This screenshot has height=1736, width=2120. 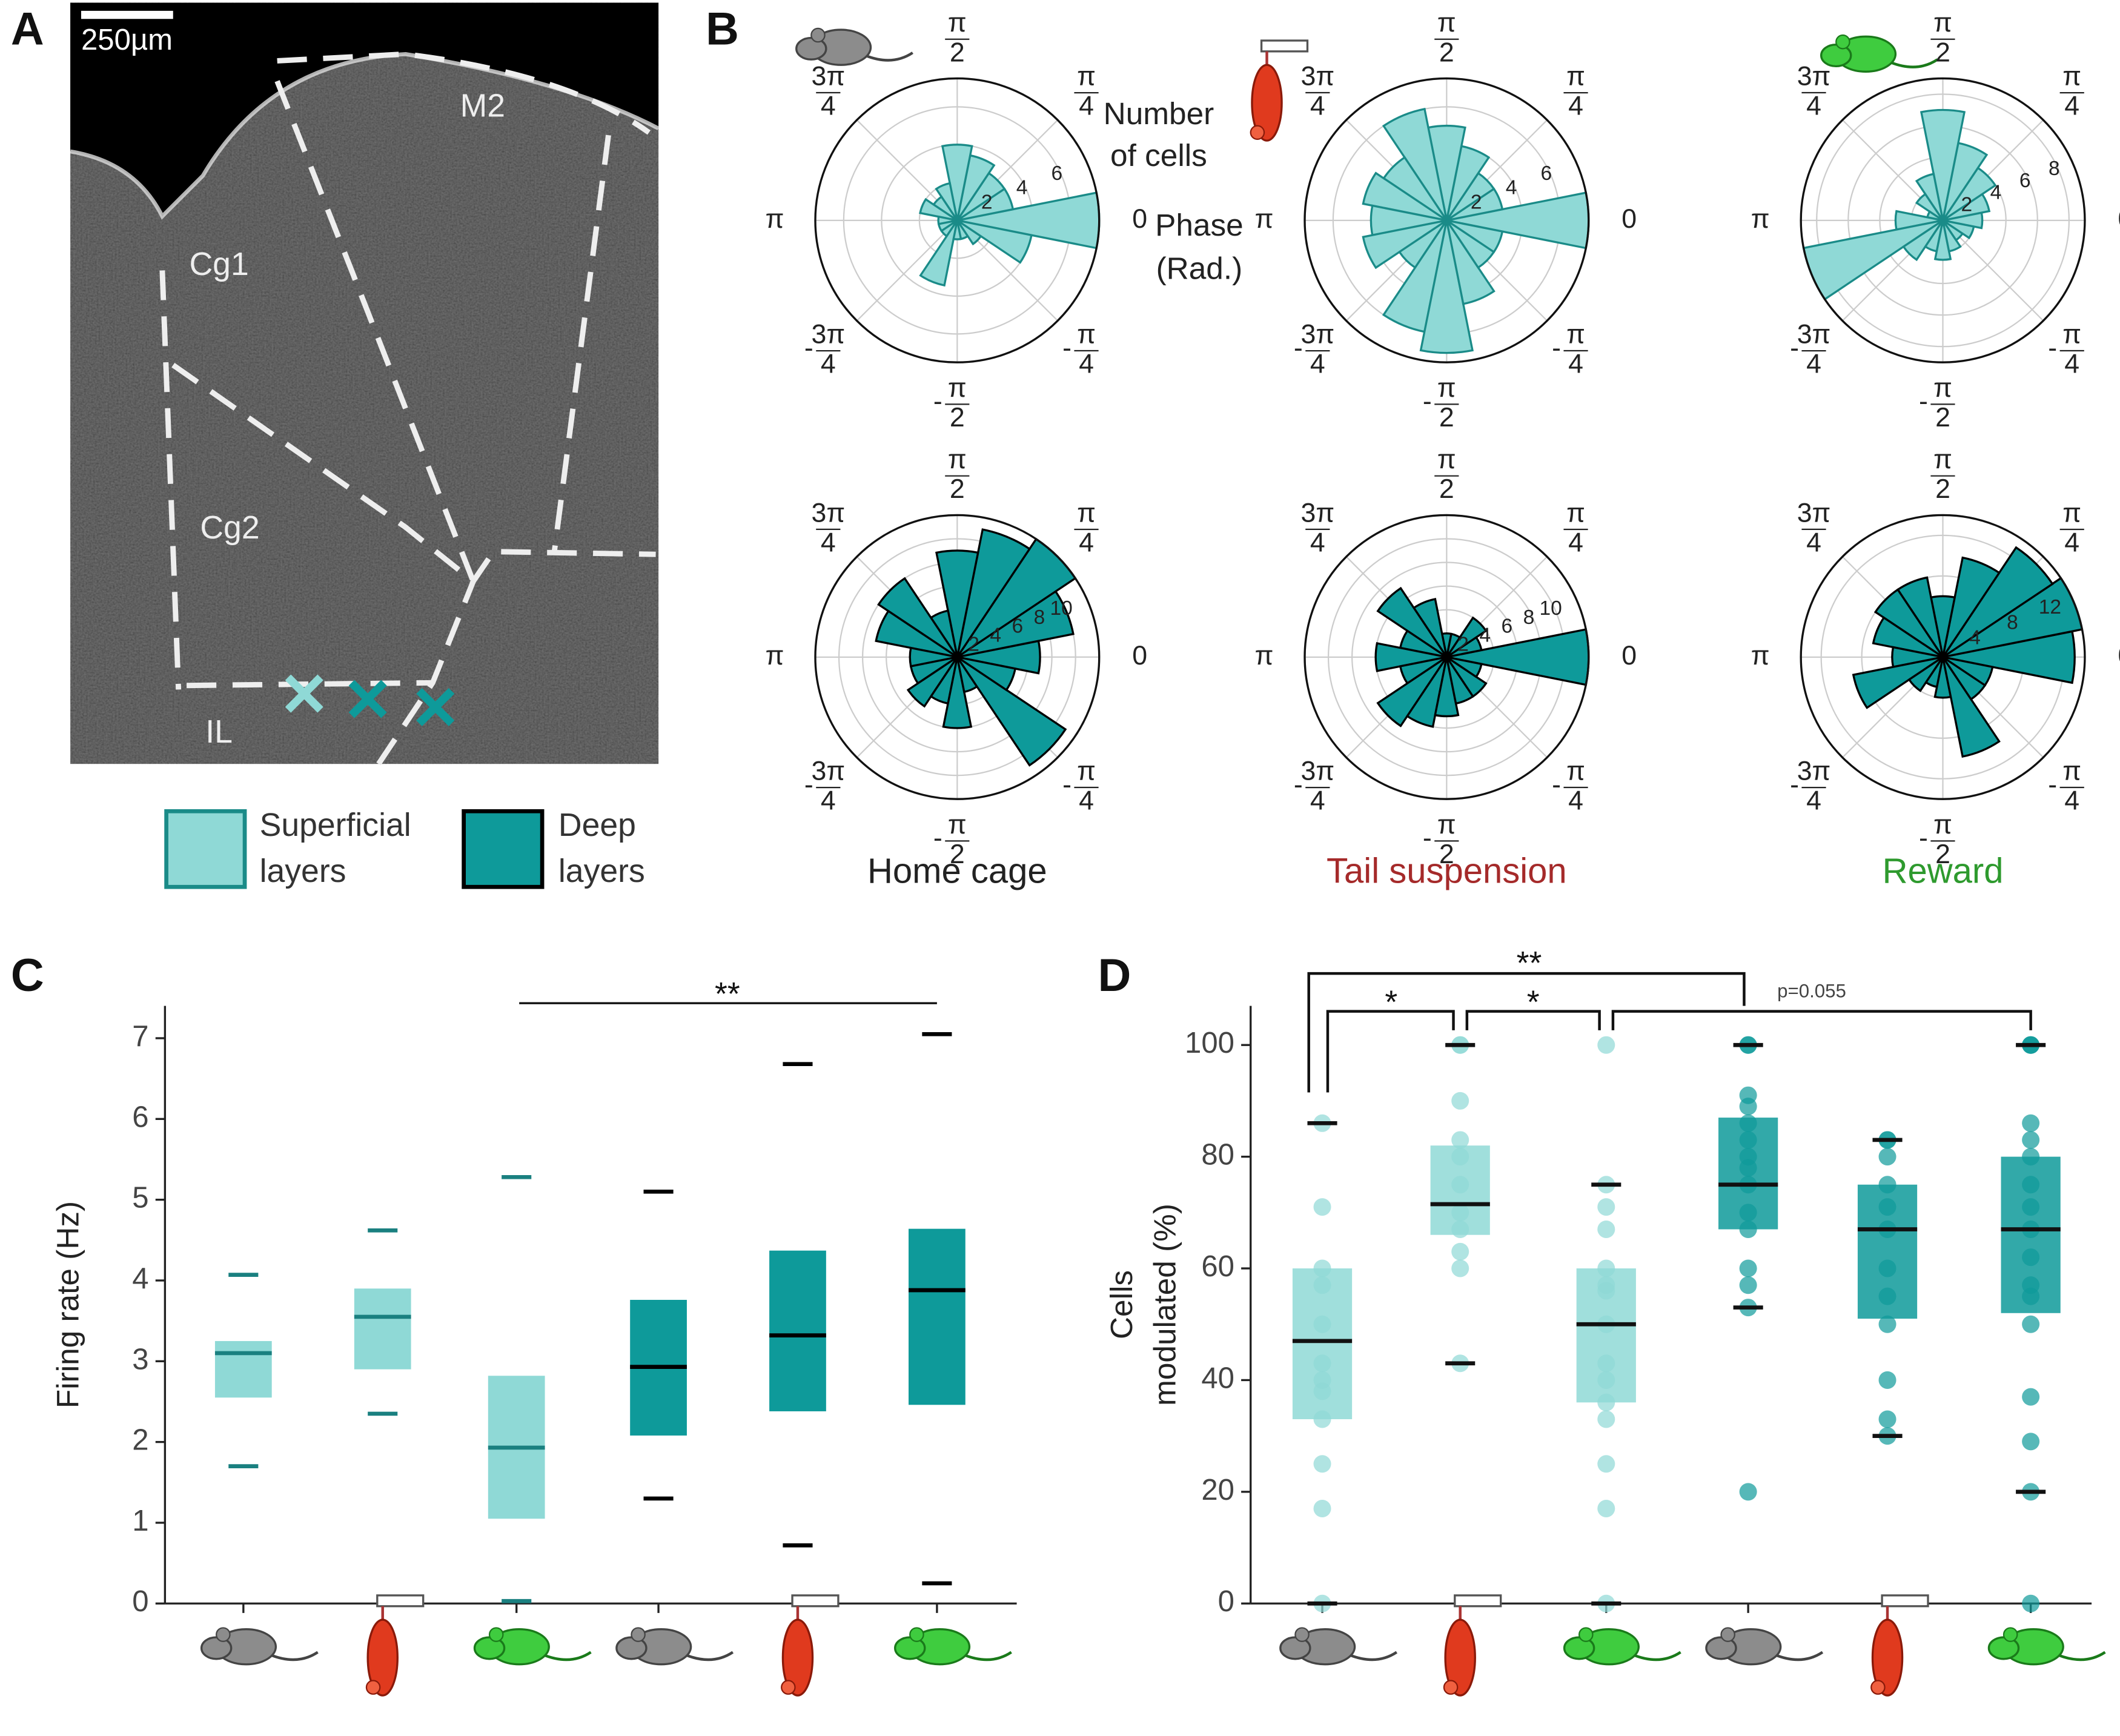 What do you see at coordinates (243, 1369) in the screenshot?
I see `box` at bounding box center [243, 1369].